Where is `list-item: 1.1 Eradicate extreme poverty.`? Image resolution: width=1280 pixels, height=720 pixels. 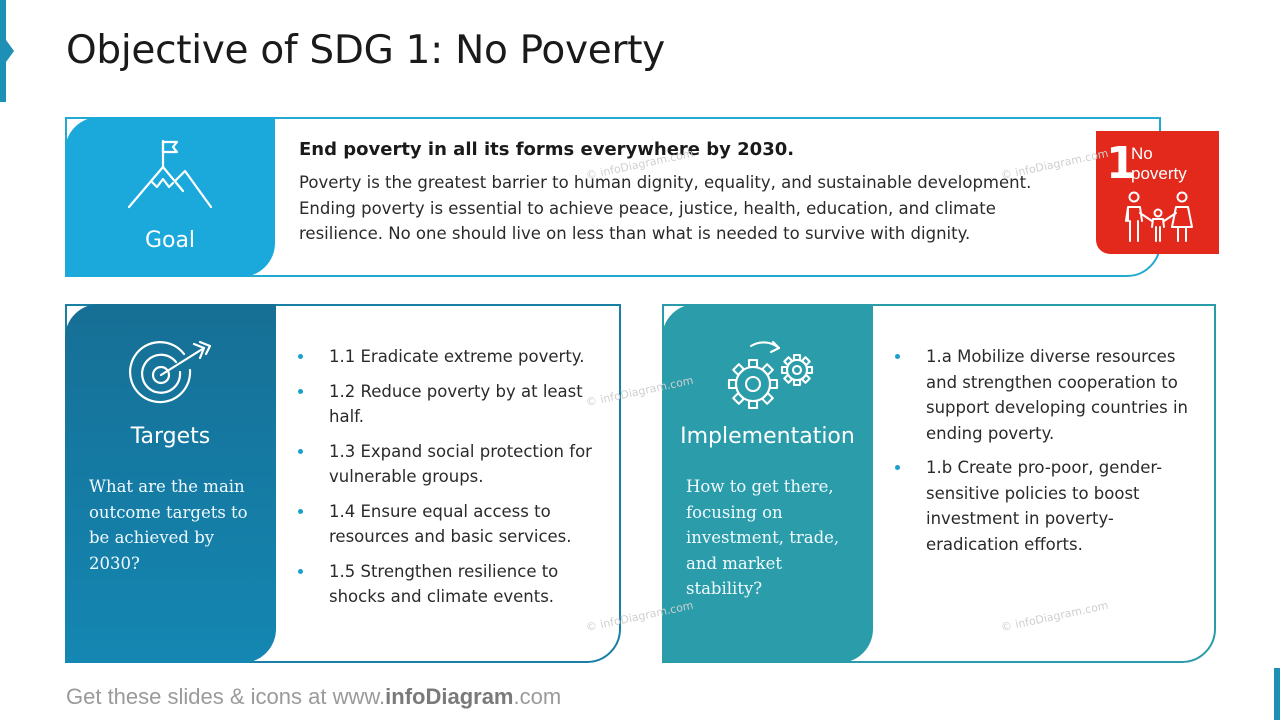 list-item: 1.1 Eradicate extreme poverty. is located at coordinates (447, 357).